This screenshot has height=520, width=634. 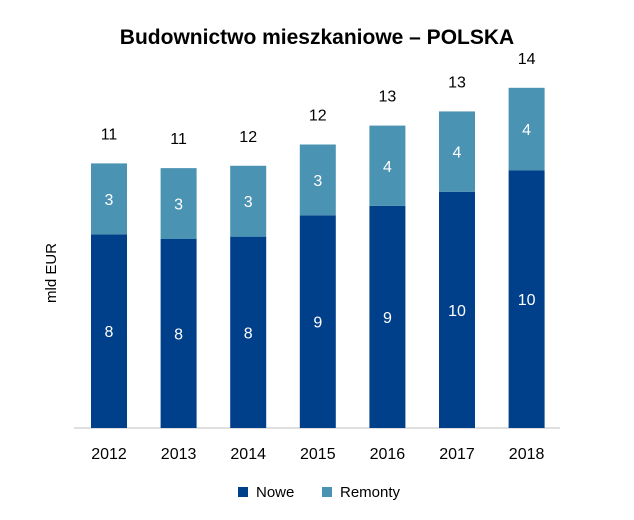 I want to click on legend-label-remonty: Remonty, so click(x=370, y=492).